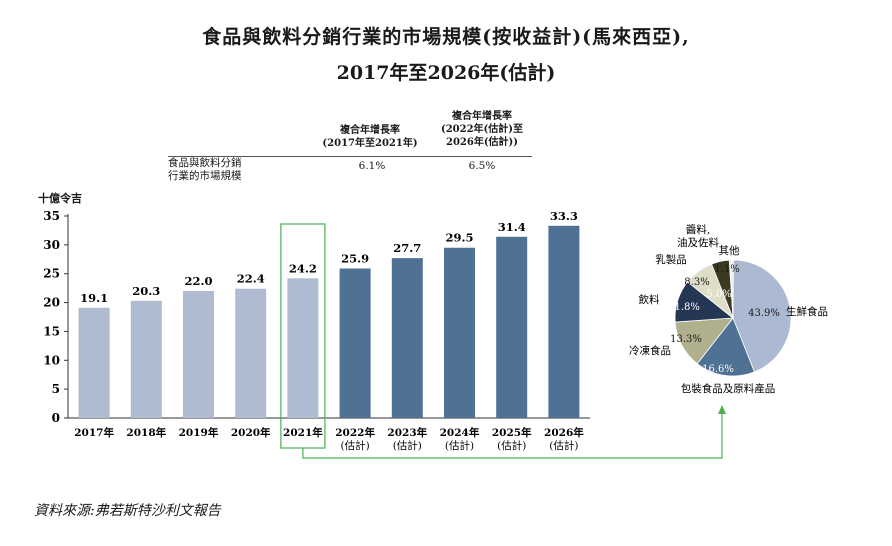 The height and width of the screenshot is (546, 892). I want to click on pie-value-label: 1.1%, so click(726, 269).